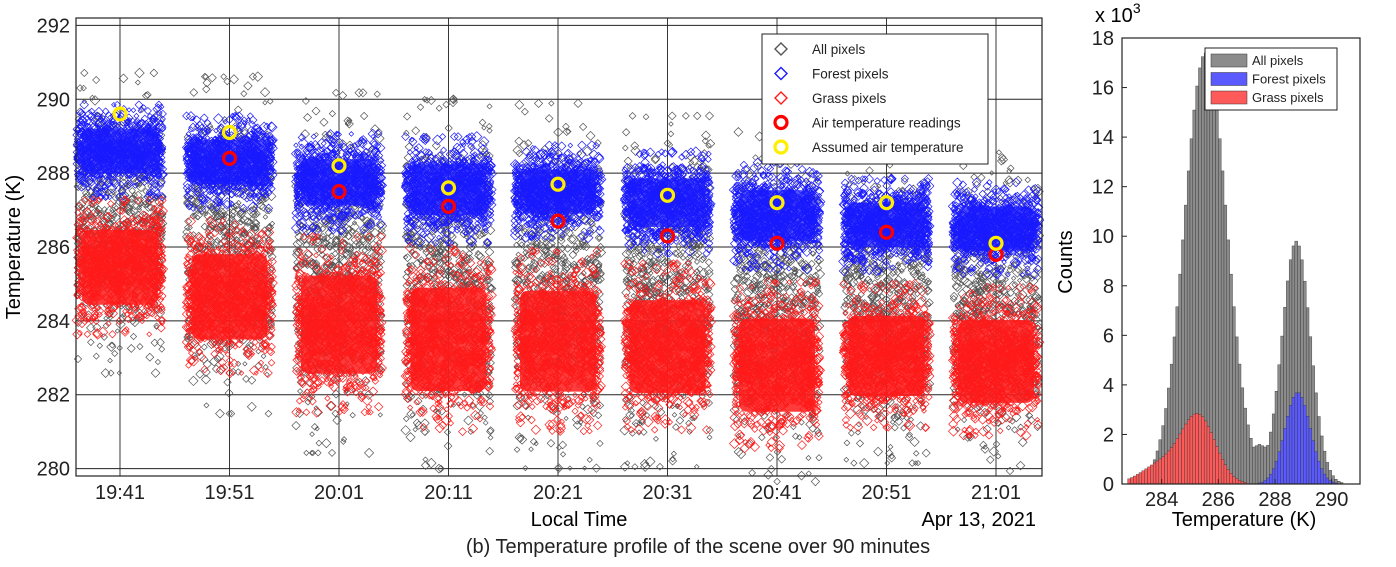 This screenshot has width=1396, height=567. What do you see at coordinates (667, 493) in the screenshot?
I see `scatter-x-tick-label: 20:31` at bounding box center [667, 493].